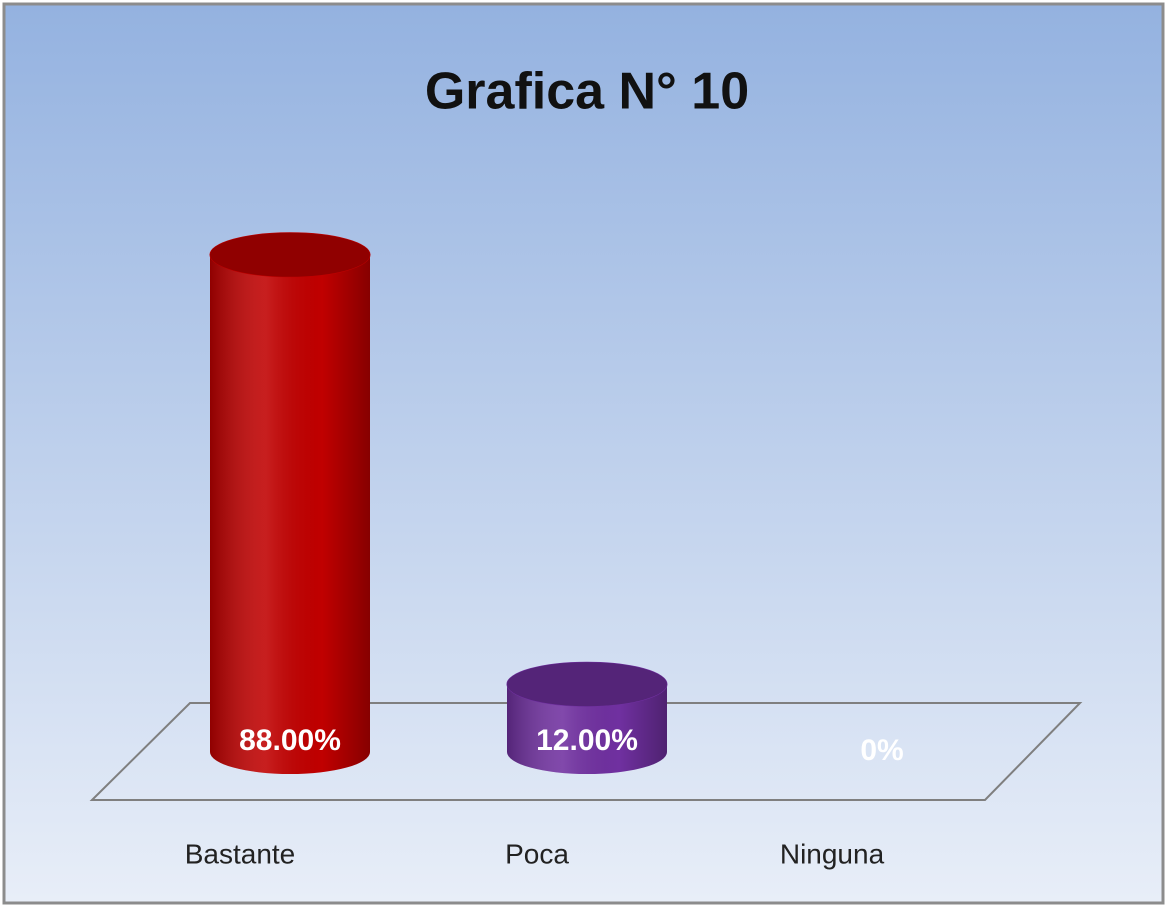 This screenshot has width=1167, height=912. Describe the element at coordinates (290, 740) in the screenshot. I see `data-label: 88.00%` at that location.